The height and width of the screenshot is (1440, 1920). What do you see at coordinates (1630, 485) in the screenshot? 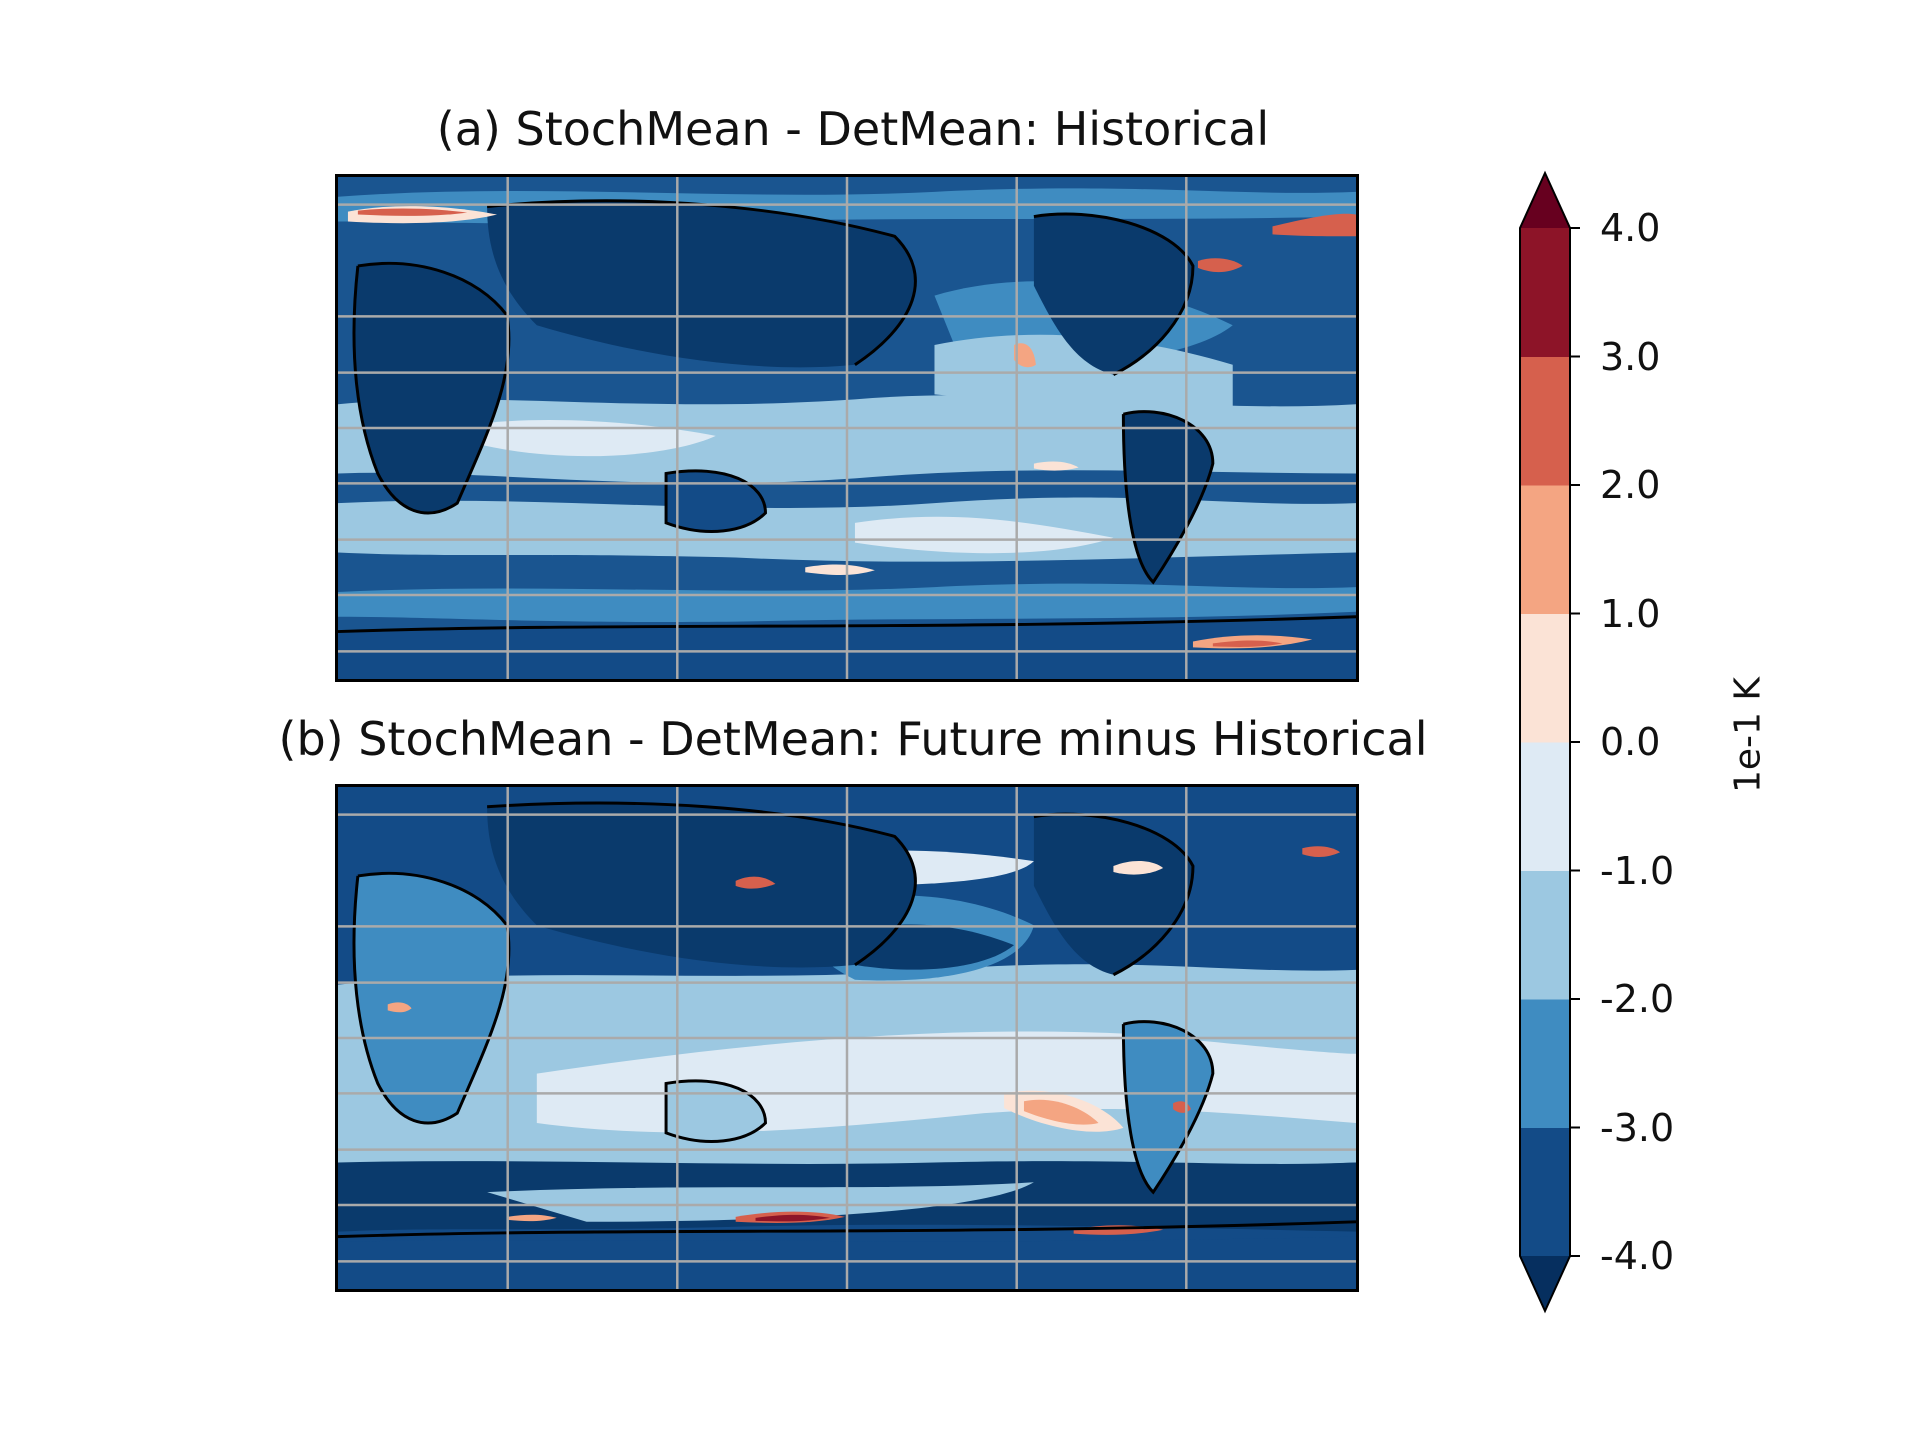
I see `colorbar-tick-label: 2.0` at bounding box center [1630, 485].